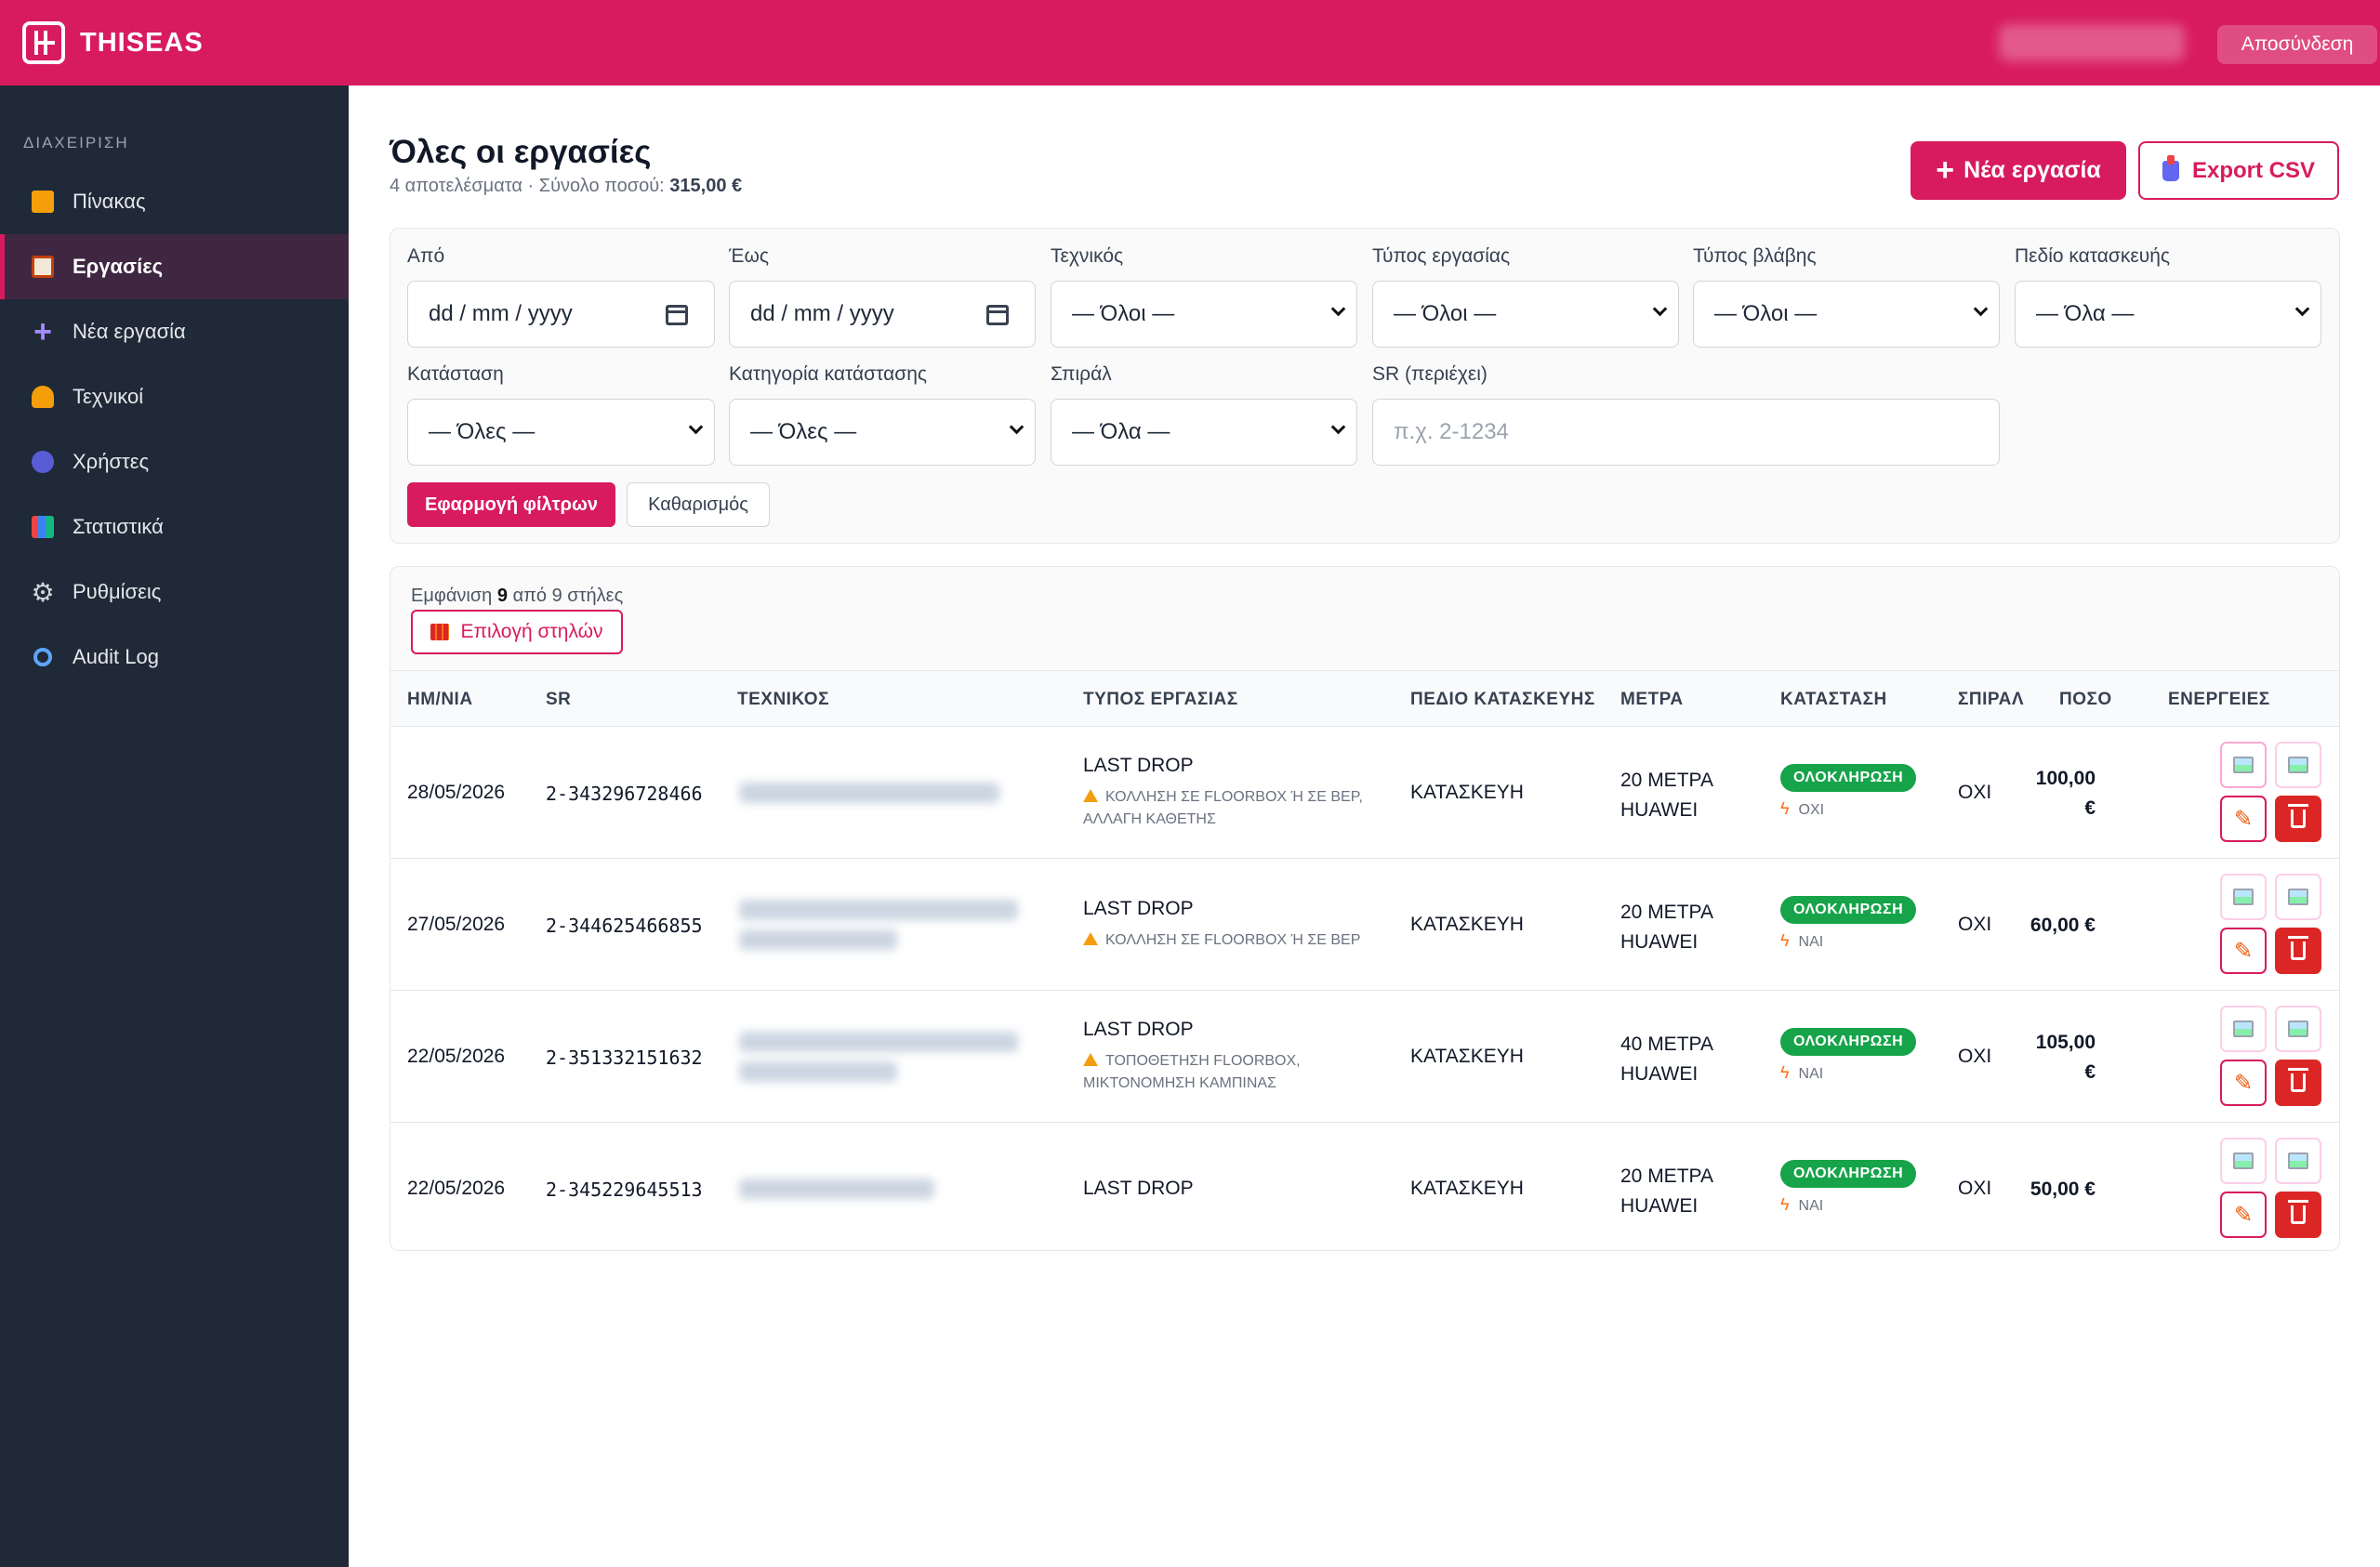  I want to click on meters-cell: 20 ΜΕΤΡΑ HUAWEI, so click(1666, 927).